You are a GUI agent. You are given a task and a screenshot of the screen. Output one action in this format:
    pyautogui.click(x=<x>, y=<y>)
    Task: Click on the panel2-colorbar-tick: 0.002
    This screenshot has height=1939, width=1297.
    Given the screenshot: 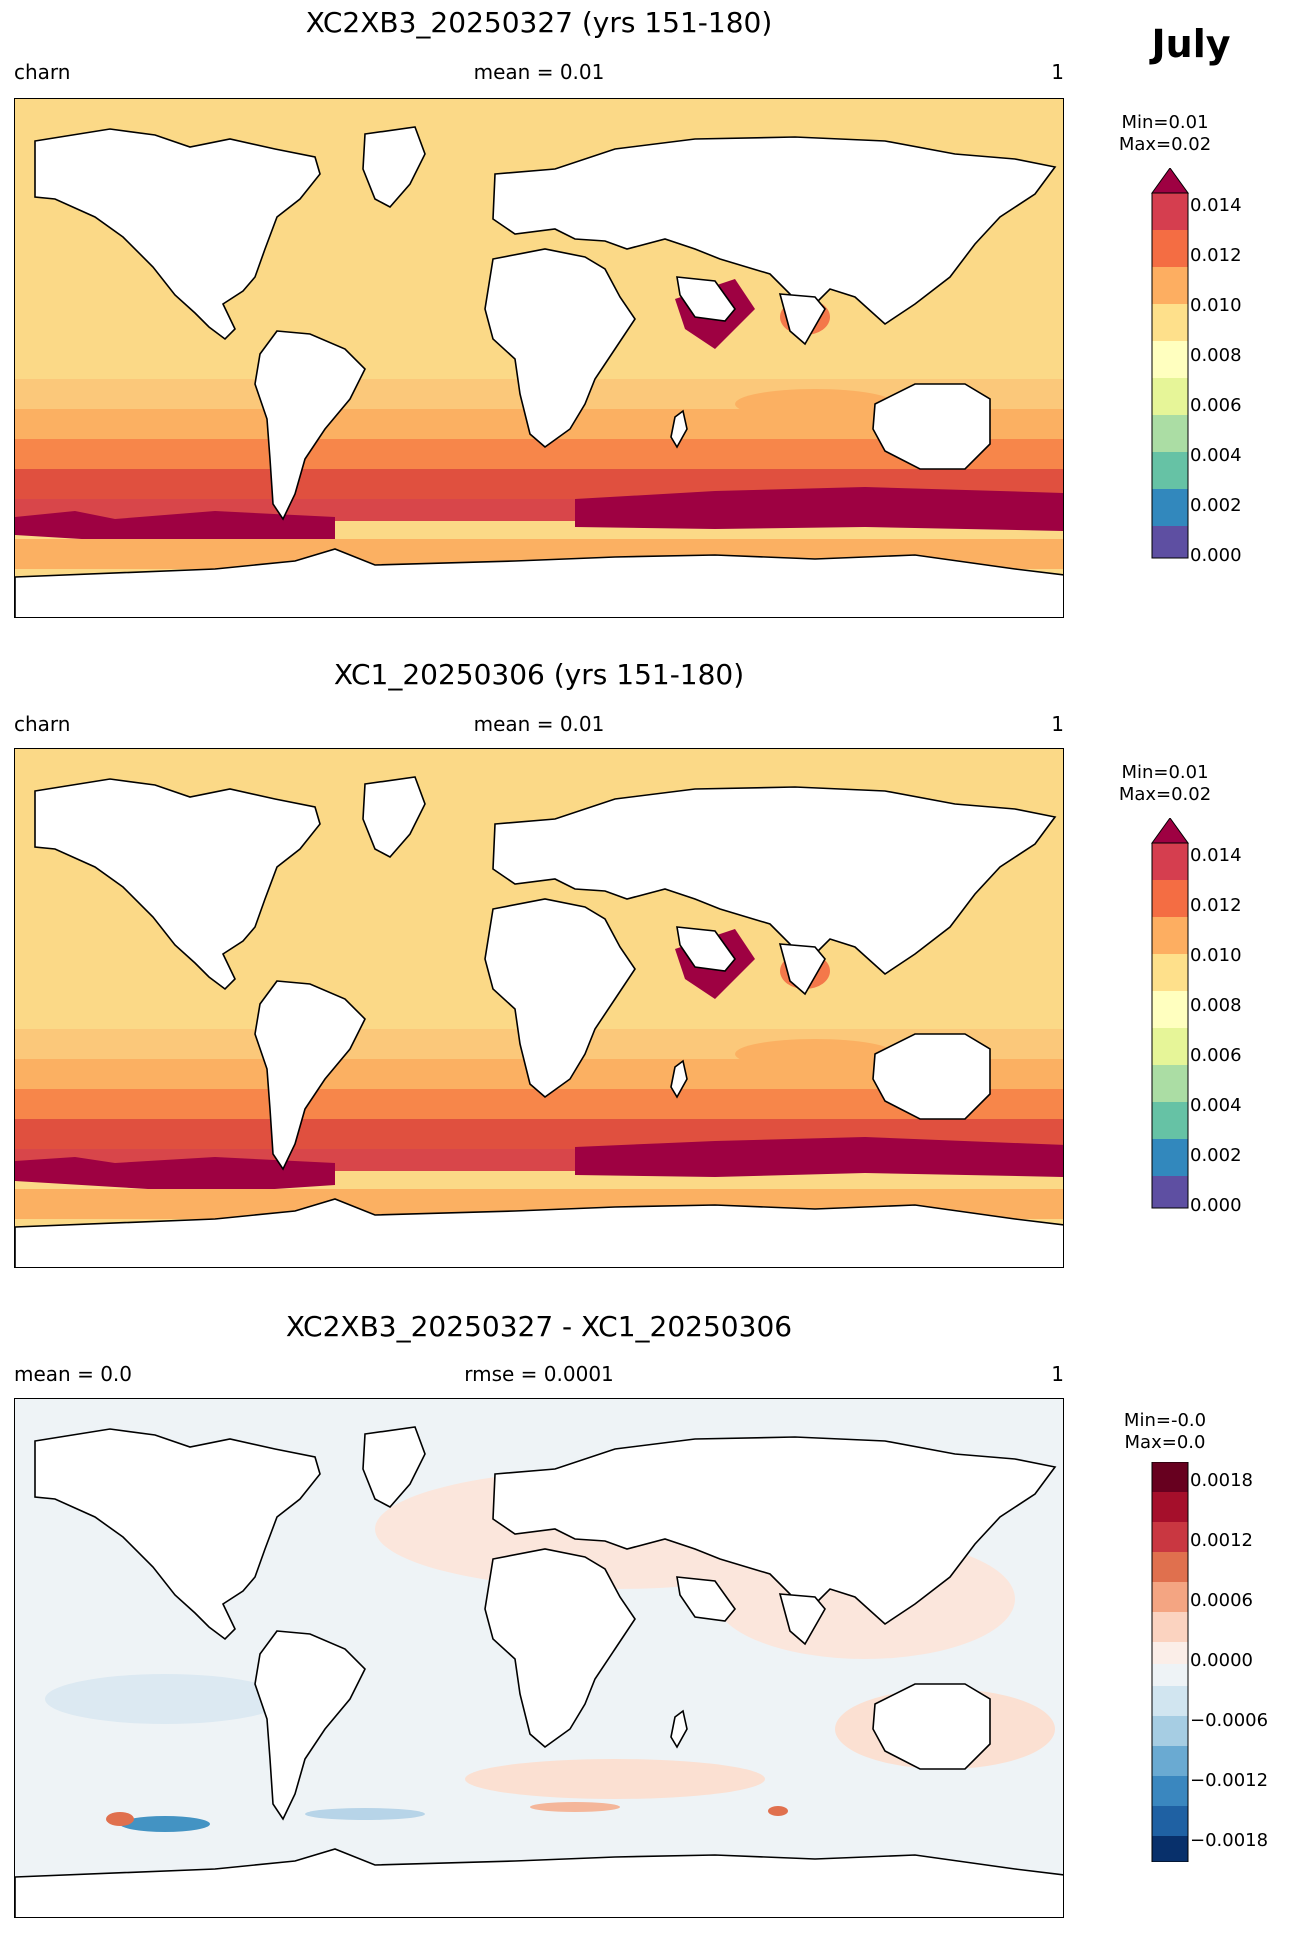 What is the action you would take?
    pyautogui.click(x=1216, y=1155)
    